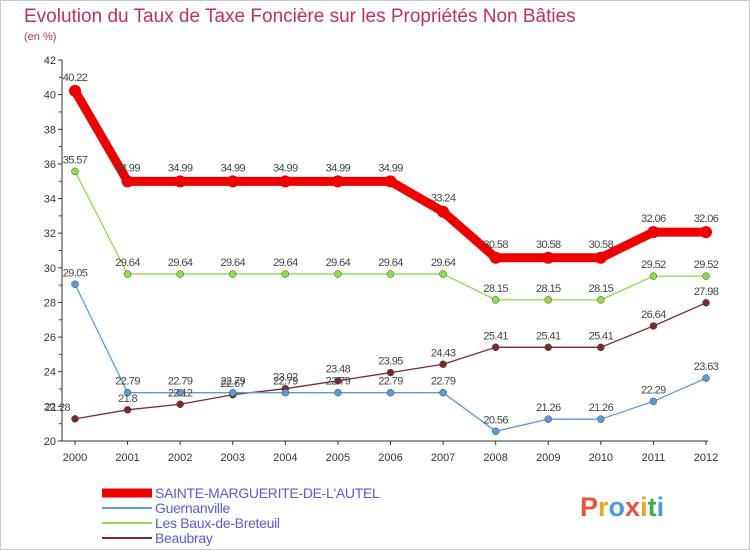  I want to click on watermark-letter: t, so click(652, 507).